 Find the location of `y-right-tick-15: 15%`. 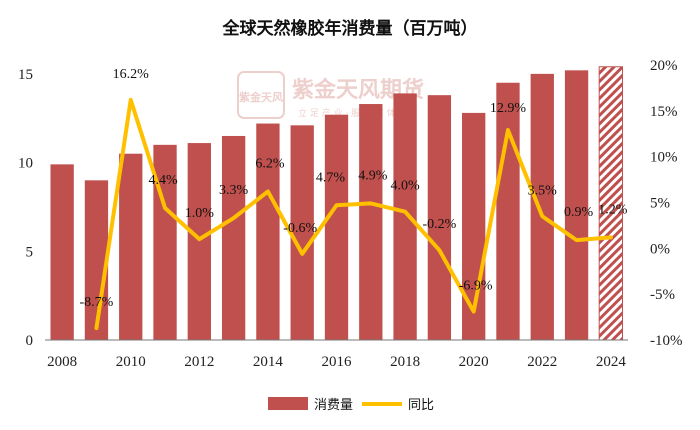

y-right-tick-15: 15% is located at coordinates (664, 112).